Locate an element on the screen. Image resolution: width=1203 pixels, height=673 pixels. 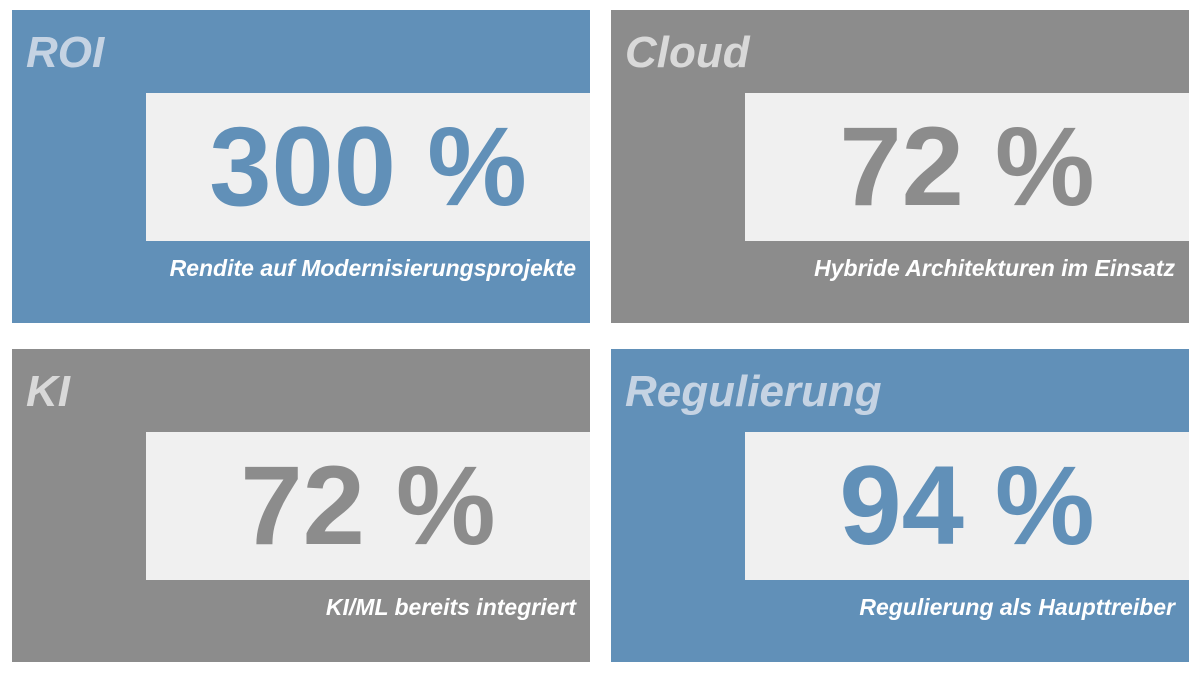
tile-caption: Hybride Architekturen im Einsatz is located at coordinates (994, 268).